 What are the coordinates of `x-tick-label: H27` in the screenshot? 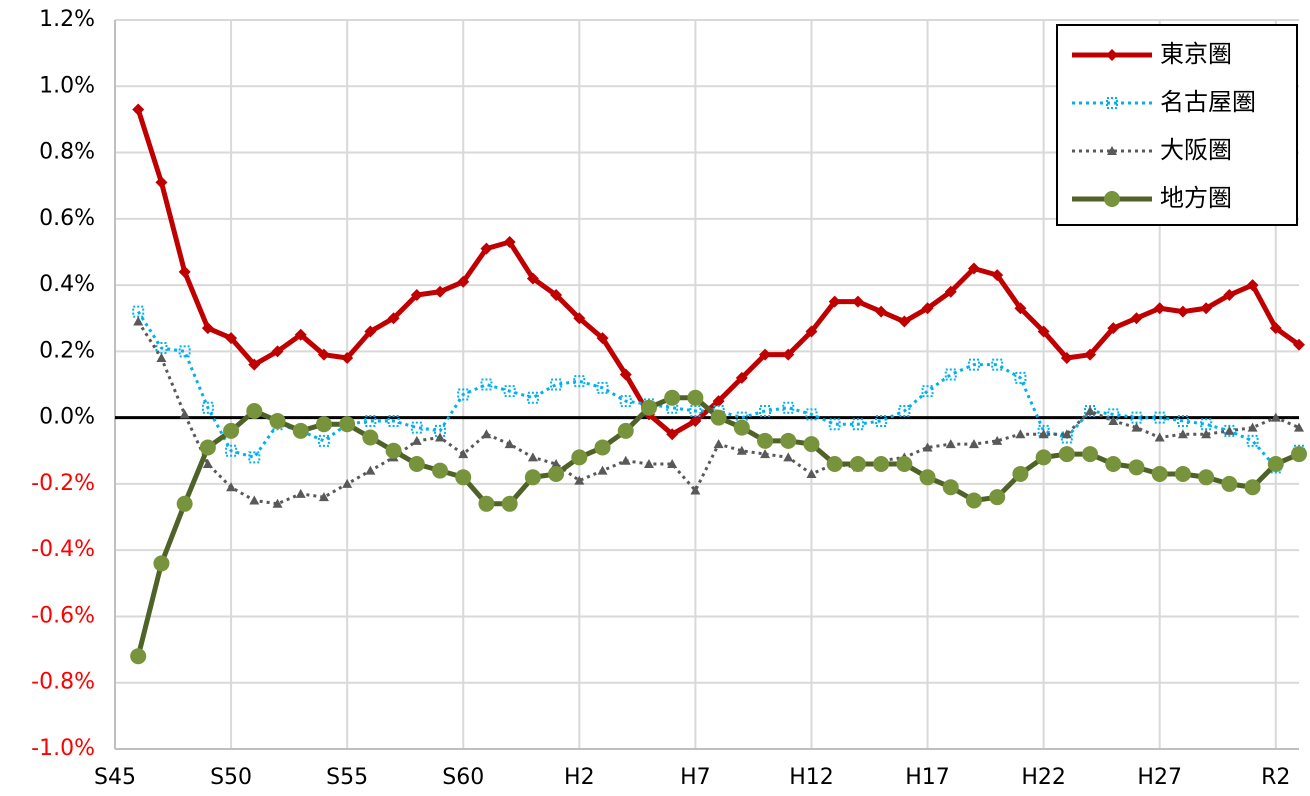 It's located at (1159, 777).